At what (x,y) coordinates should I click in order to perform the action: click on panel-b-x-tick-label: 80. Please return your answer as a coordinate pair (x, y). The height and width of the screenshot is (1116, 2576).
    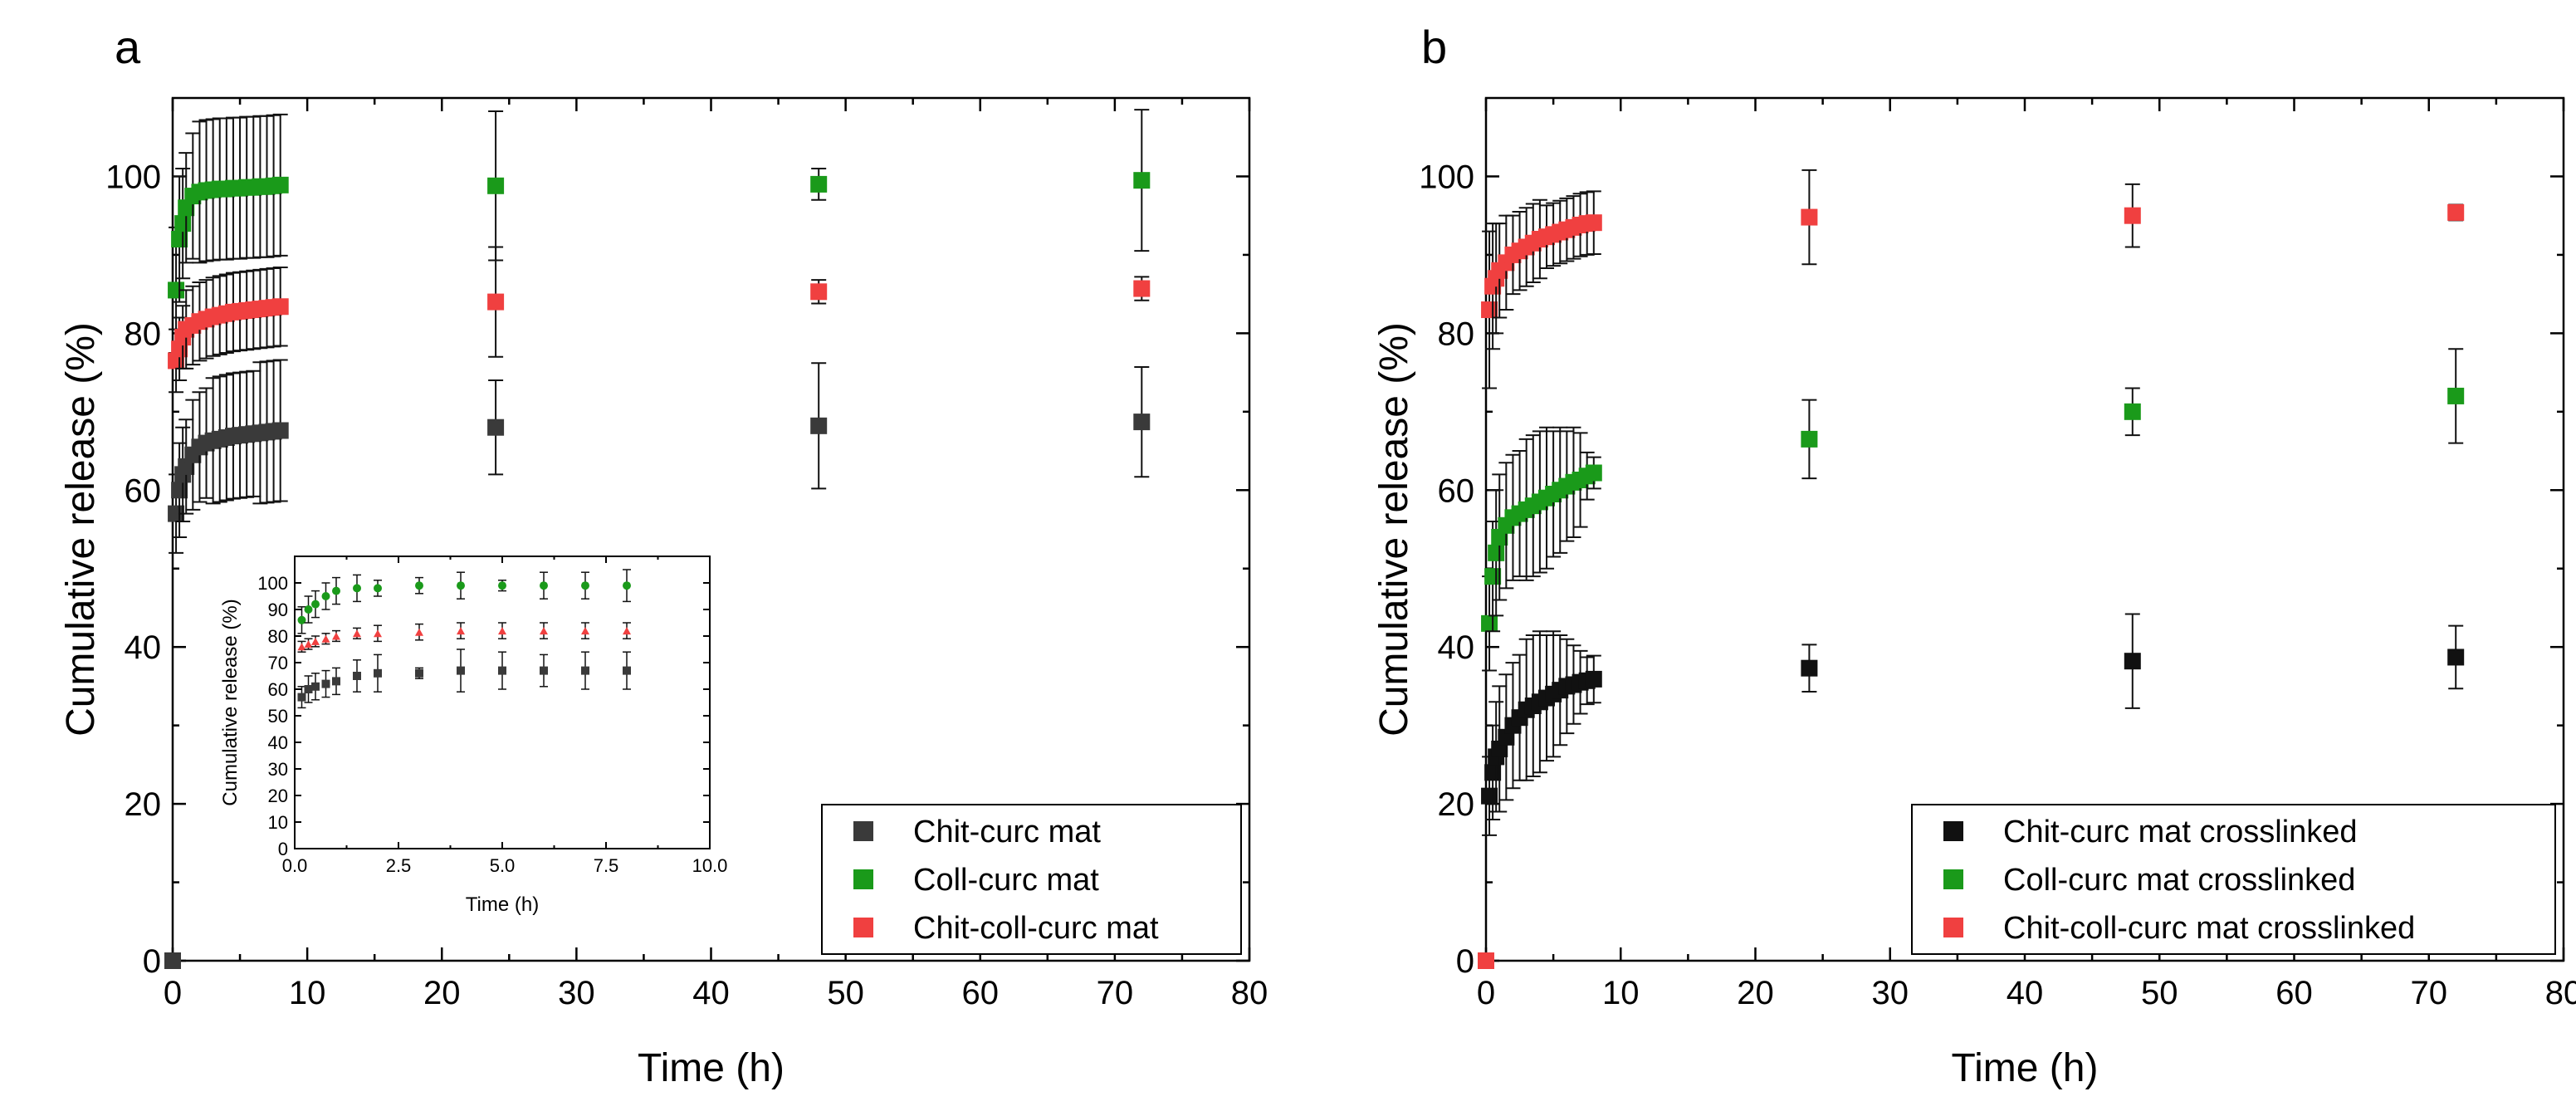
    Looking at the image, I should click on (2560, 993).